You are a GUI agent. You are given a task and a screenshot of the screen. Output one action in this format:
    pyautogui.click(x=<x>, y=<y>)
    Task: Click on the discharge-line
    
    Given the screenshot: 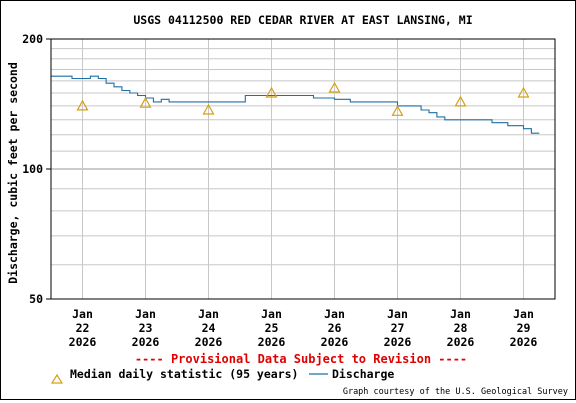 What is the action you would take?
    pyautogui.click(x=295, y=104)
    